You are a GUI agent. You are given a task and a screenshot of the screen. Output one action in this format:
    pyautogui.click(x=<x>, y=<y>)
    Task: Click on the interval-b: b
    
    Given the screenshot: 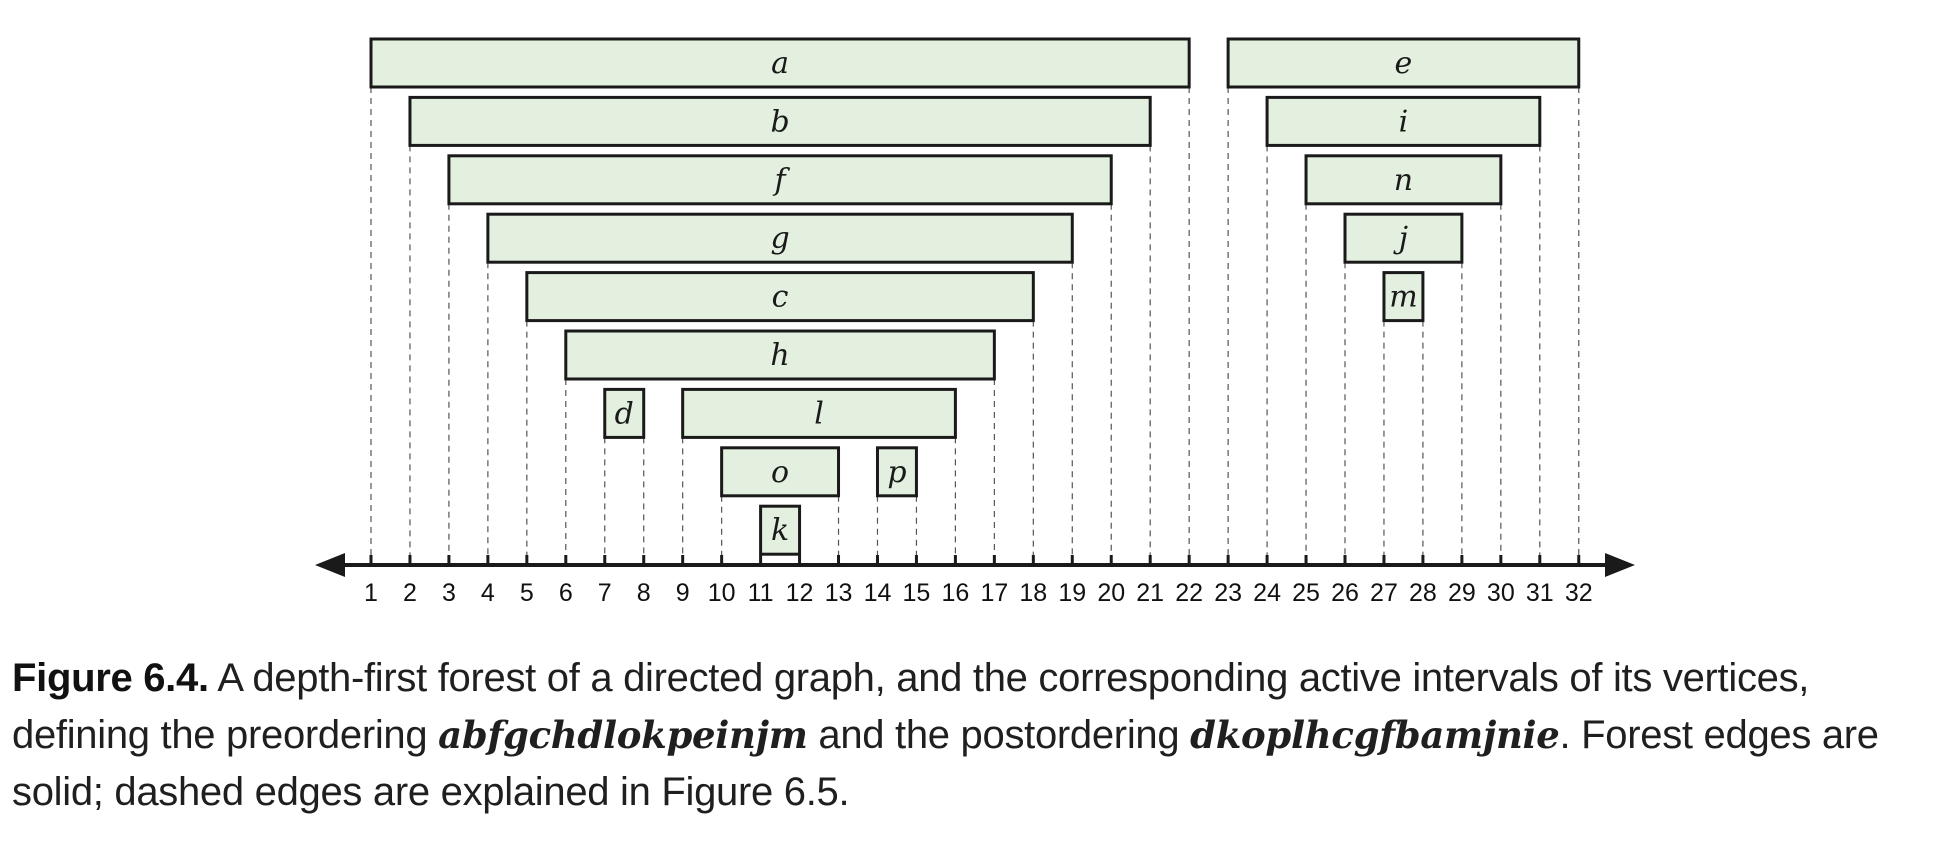 What is the action you would take?
    pyautogui.click(x=780, y=121)
    